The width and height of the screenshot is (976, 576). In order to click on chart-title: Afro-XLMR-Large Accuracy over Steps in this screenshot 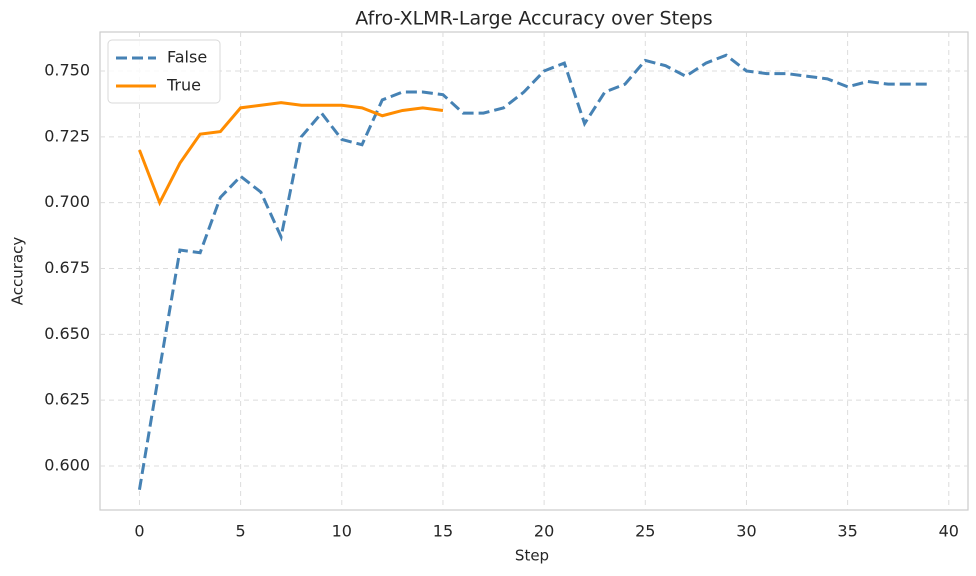, I will do `click(533, 19)`.